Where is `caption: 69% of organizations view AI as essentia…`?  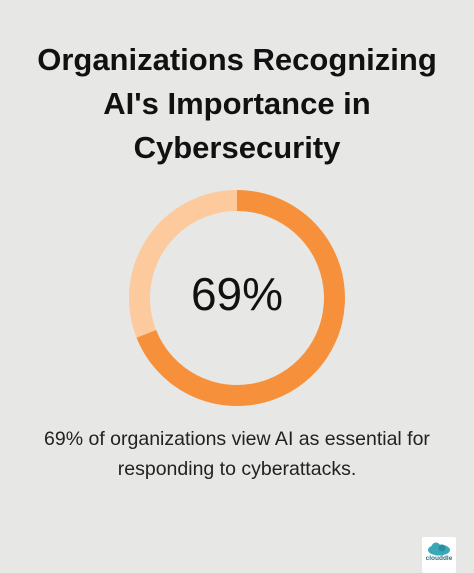 caption: 69% of organizations view AI as essentia… is located at coordinates (237, 454).